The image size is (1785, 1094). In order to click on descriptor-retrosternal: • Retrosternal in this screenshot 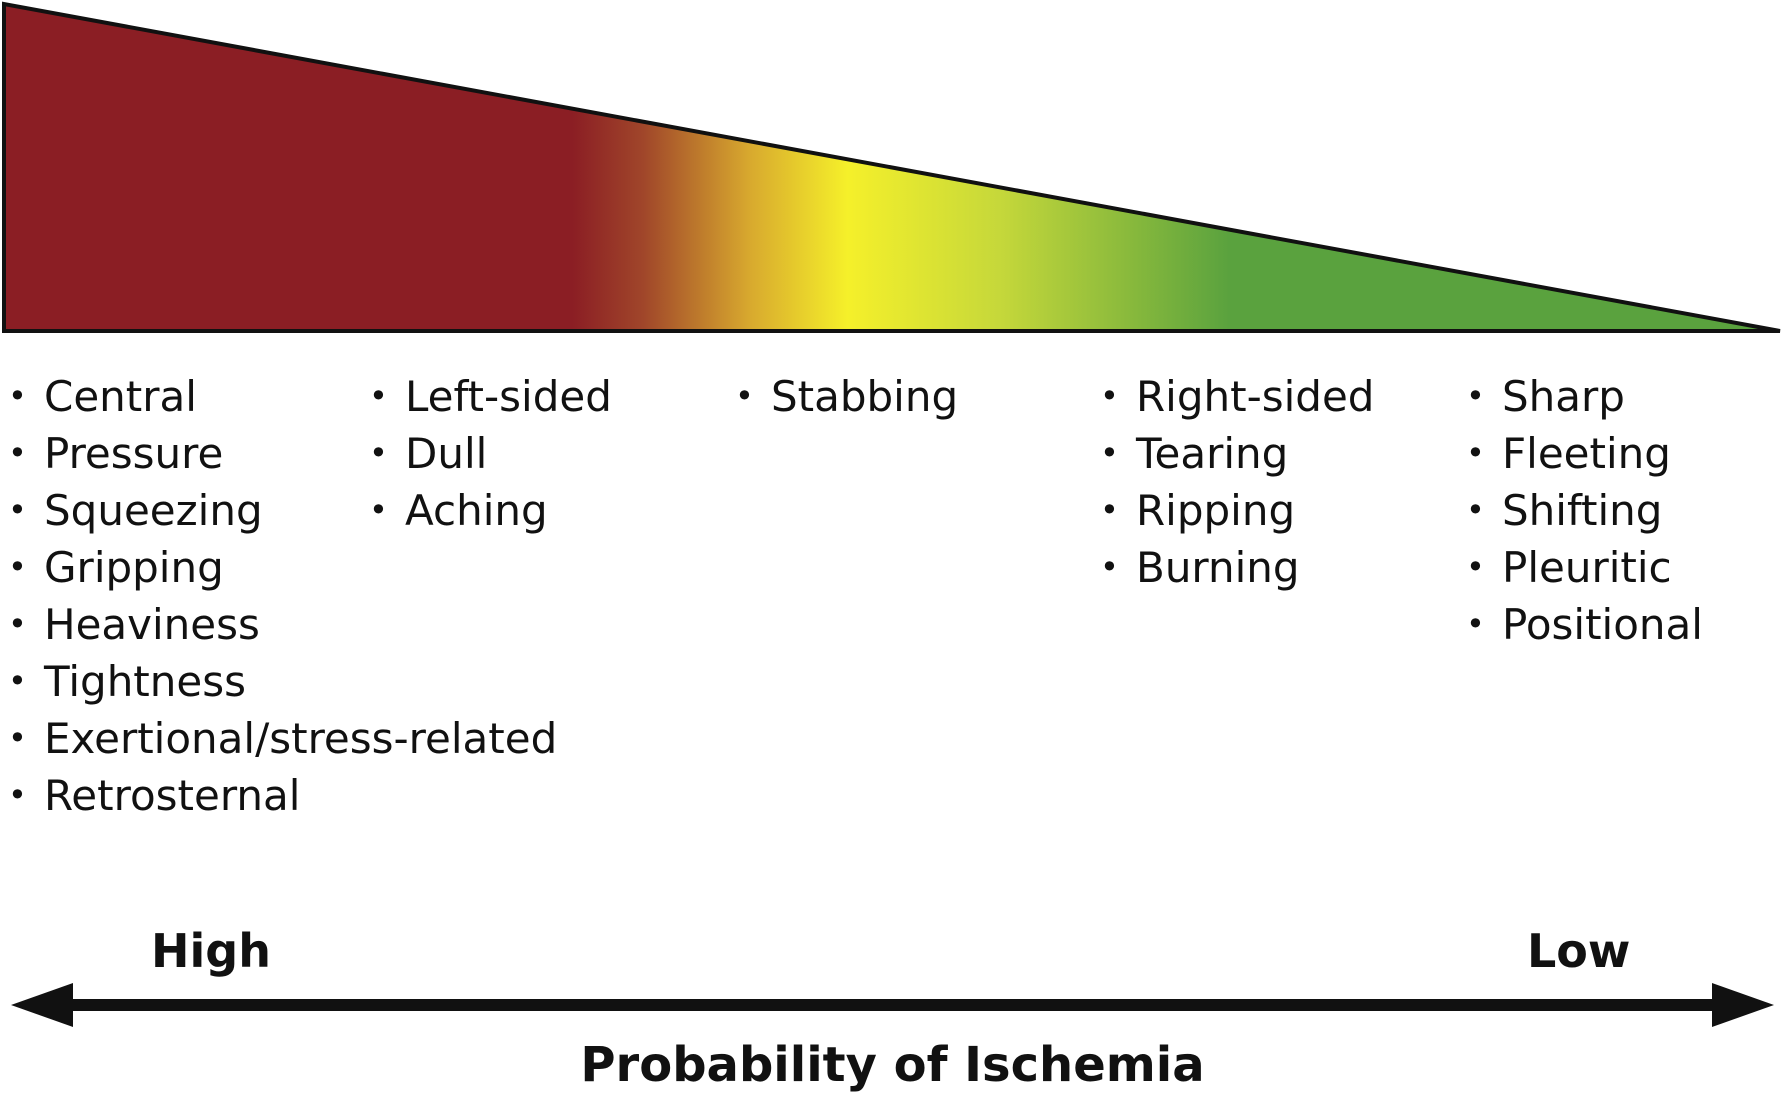, I will do `click(154, 795)`.